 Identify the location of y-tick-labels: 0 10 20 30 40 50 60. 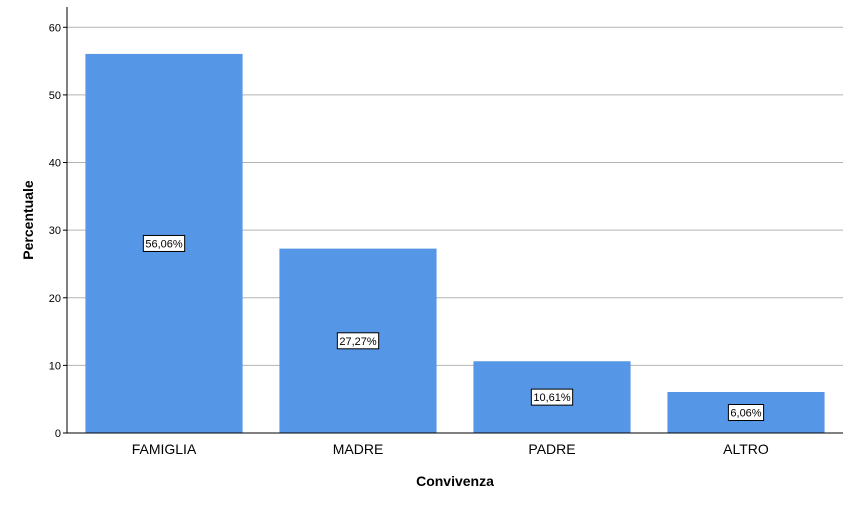
(58, 231).